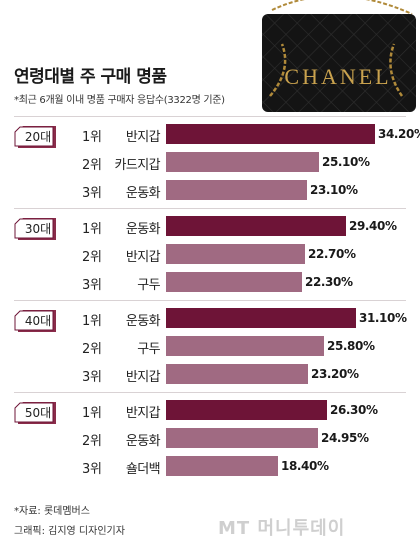 Image resolution: width=420 pixels, height=550 pixels. What do you see at coordinates (119, 100) in the screenshot?
I see `chart-subtitle: *최근 6개월 이내 명품 구매자 응답수(3322명 기준)` at bounding box center [119, 100].